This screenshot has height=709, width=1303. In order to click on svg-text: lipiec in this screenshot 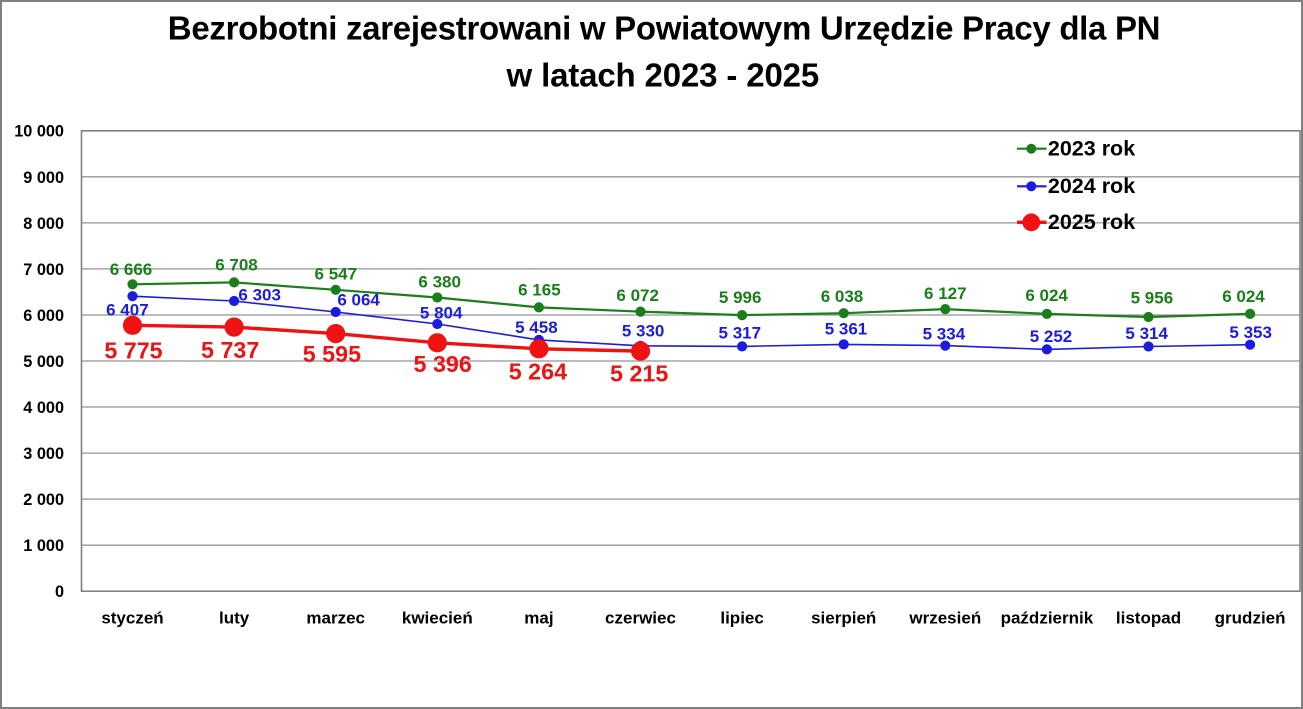, I will do `click(741, 618)`.